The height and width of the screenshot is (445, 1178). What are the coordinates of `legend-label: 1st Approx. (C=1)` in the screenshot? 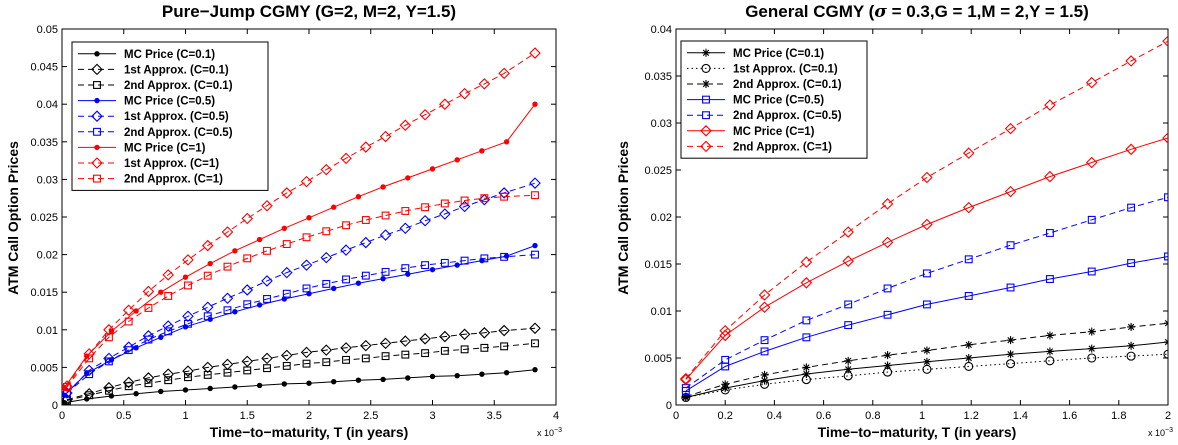 It's located at (171, 164).